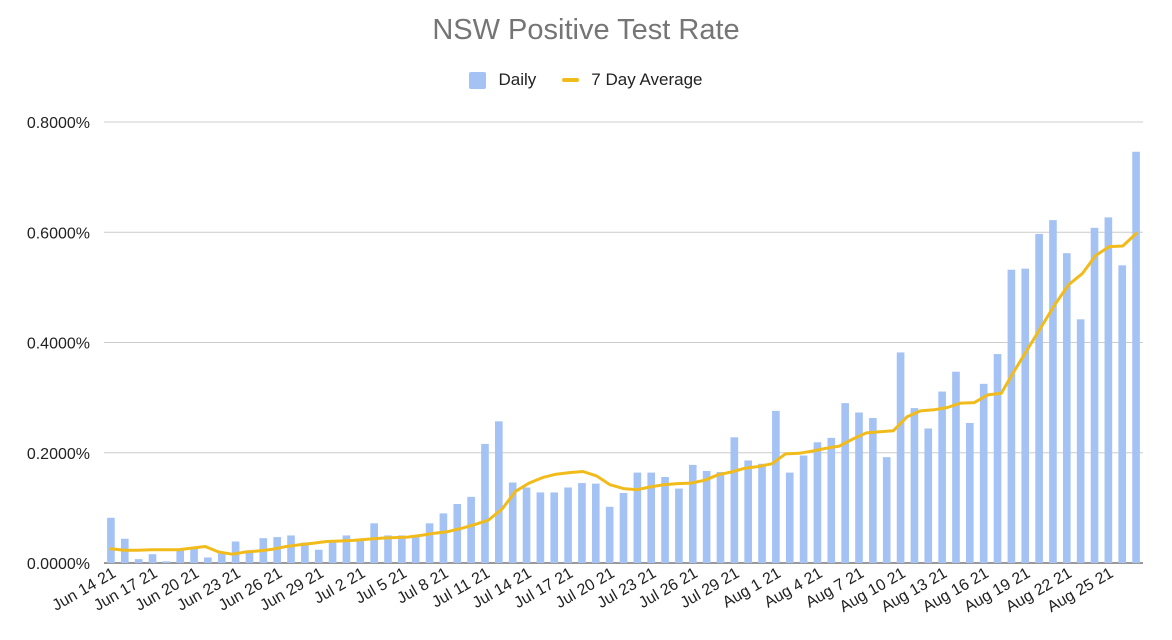  I want to click on y-tick-label: 0.2000%, so click(58, 454).